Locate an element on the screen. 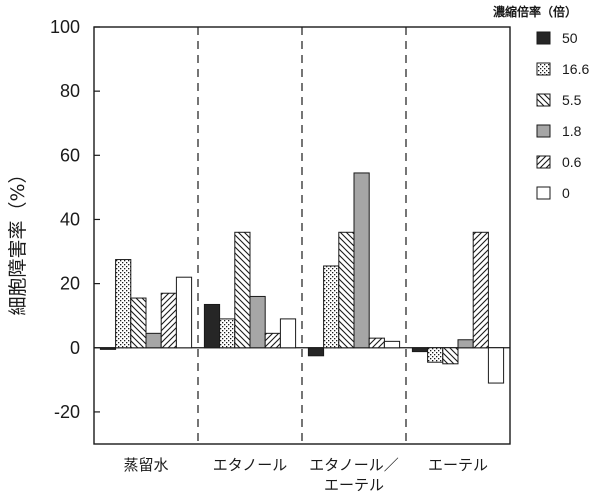 The image size is (600, 493). x-category-label: 蒸留水 is located at coordinates (145, 465).